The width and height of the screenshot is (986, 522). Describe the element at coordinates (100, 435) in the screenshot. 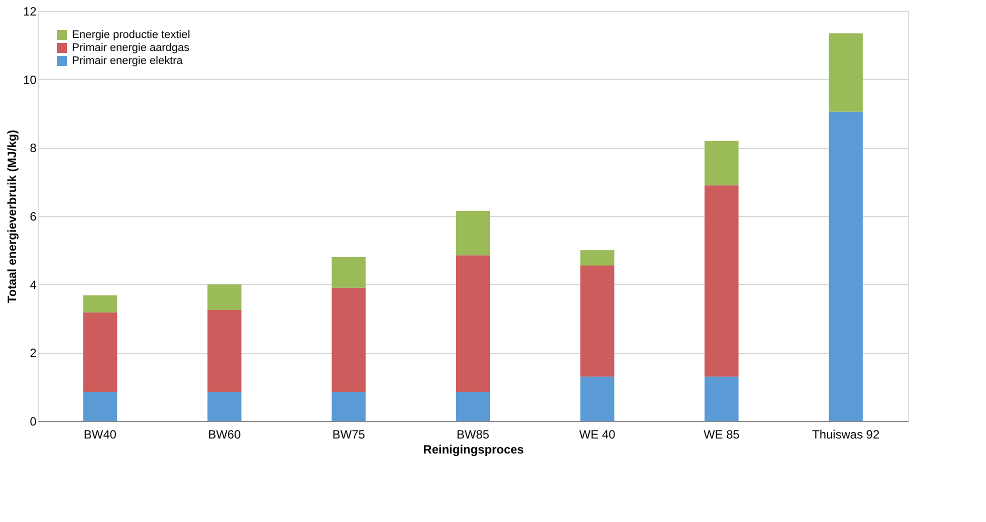

I see `x-tick-label: BW40` at that location.